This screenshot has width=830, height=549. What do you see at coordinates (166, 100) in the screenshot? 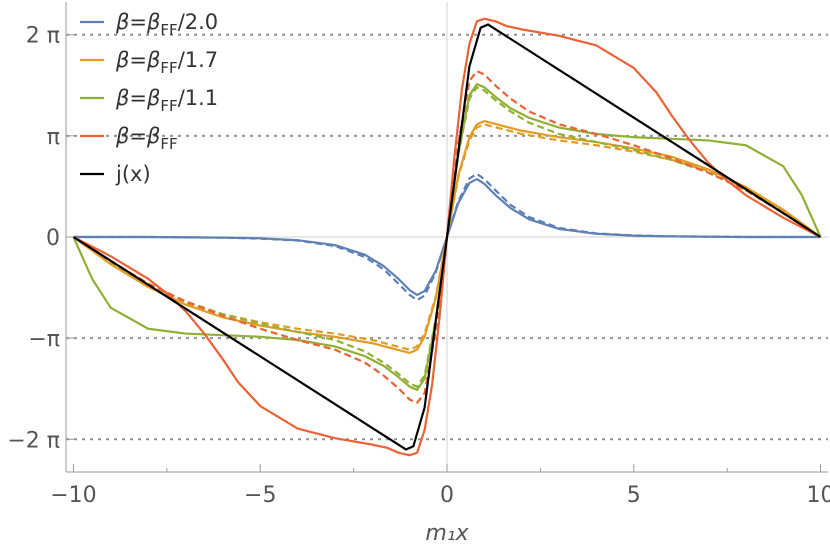
I see `legend-label: β=βFF/1.1` at bounding box center [166, 100].